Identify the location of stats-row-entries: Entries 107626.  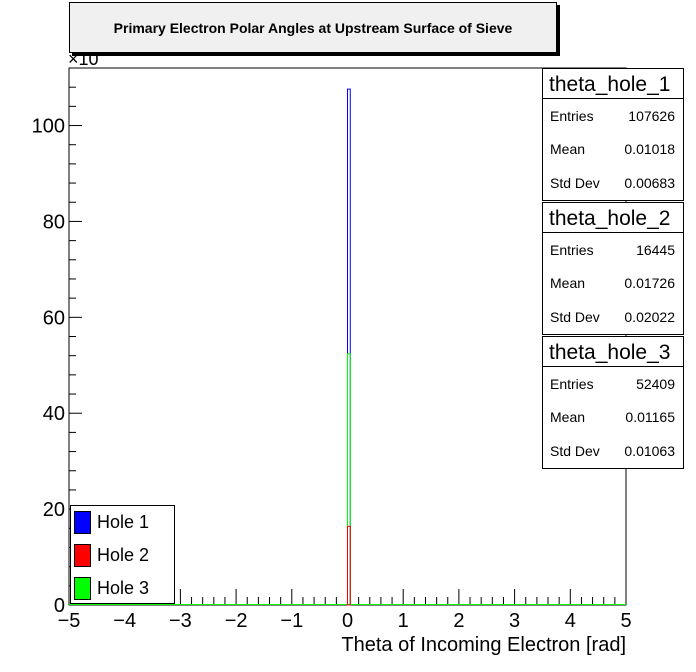
(613, 116).